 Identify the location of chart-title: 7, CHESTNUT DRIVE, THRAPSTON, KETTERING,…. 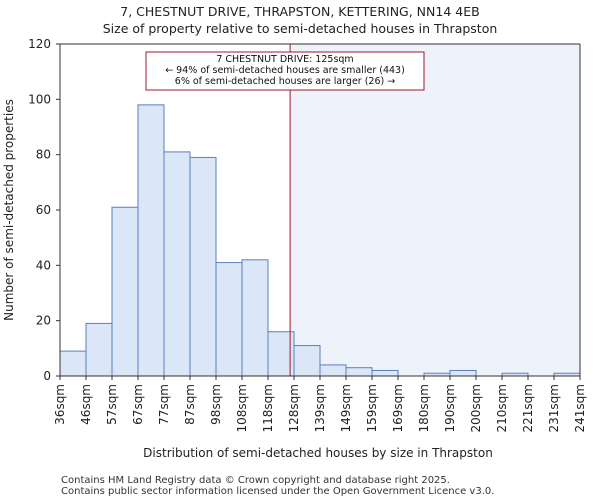
(299, 11).